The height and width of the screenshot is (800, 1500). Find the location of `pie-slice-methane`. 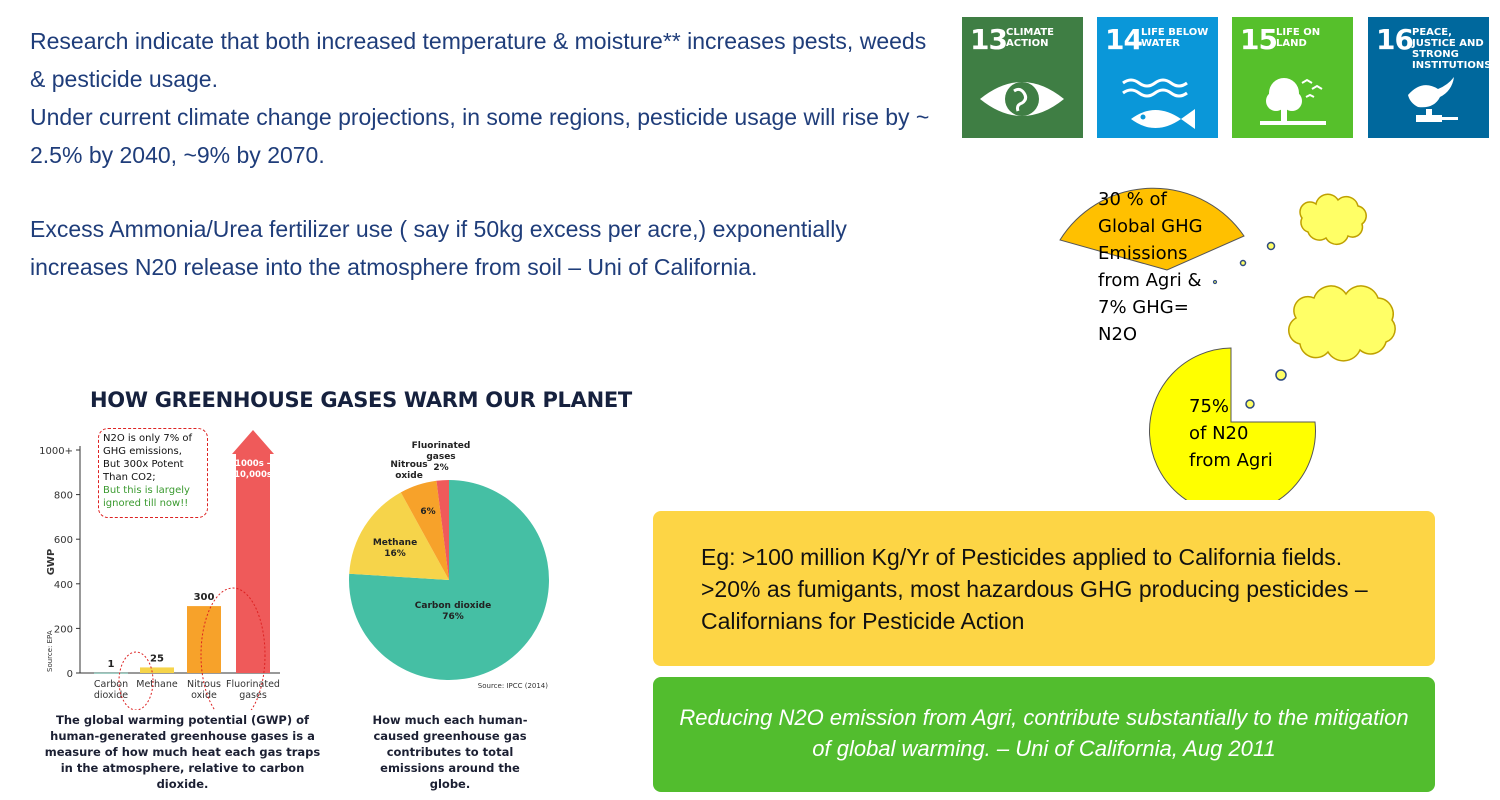

pie-slice-methane is located at coordinates (399, 536).